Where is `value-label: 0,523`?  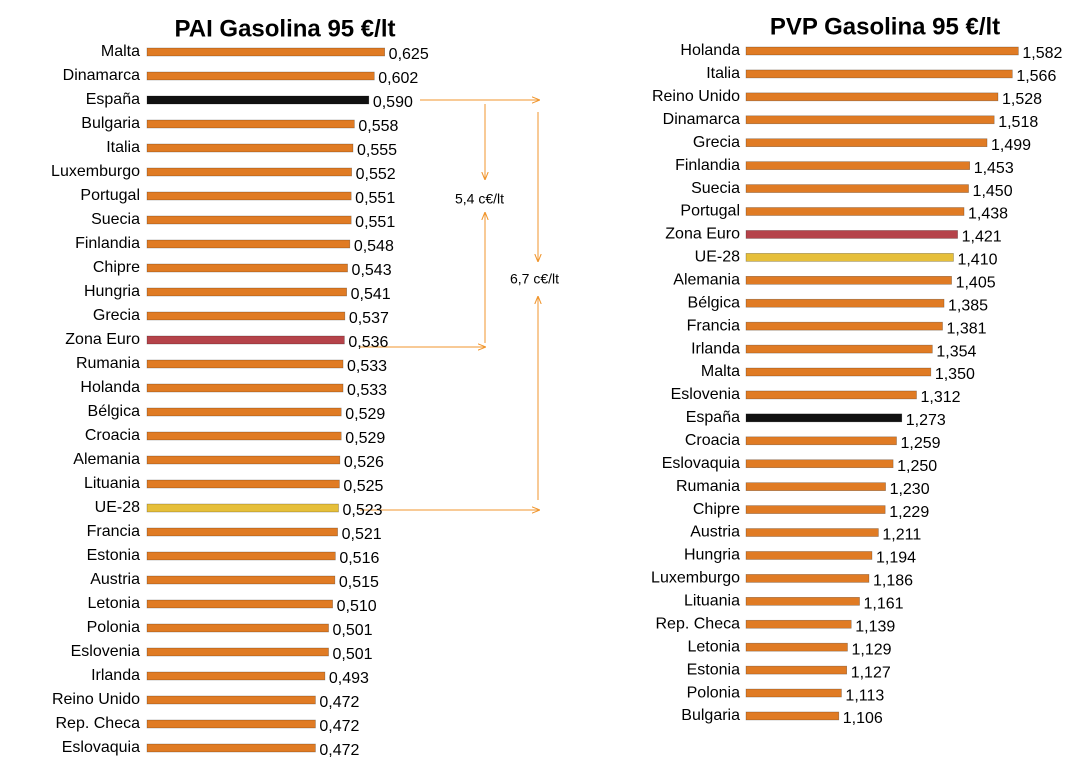
value-label: 0,523 is located at coordinates (363, 510).